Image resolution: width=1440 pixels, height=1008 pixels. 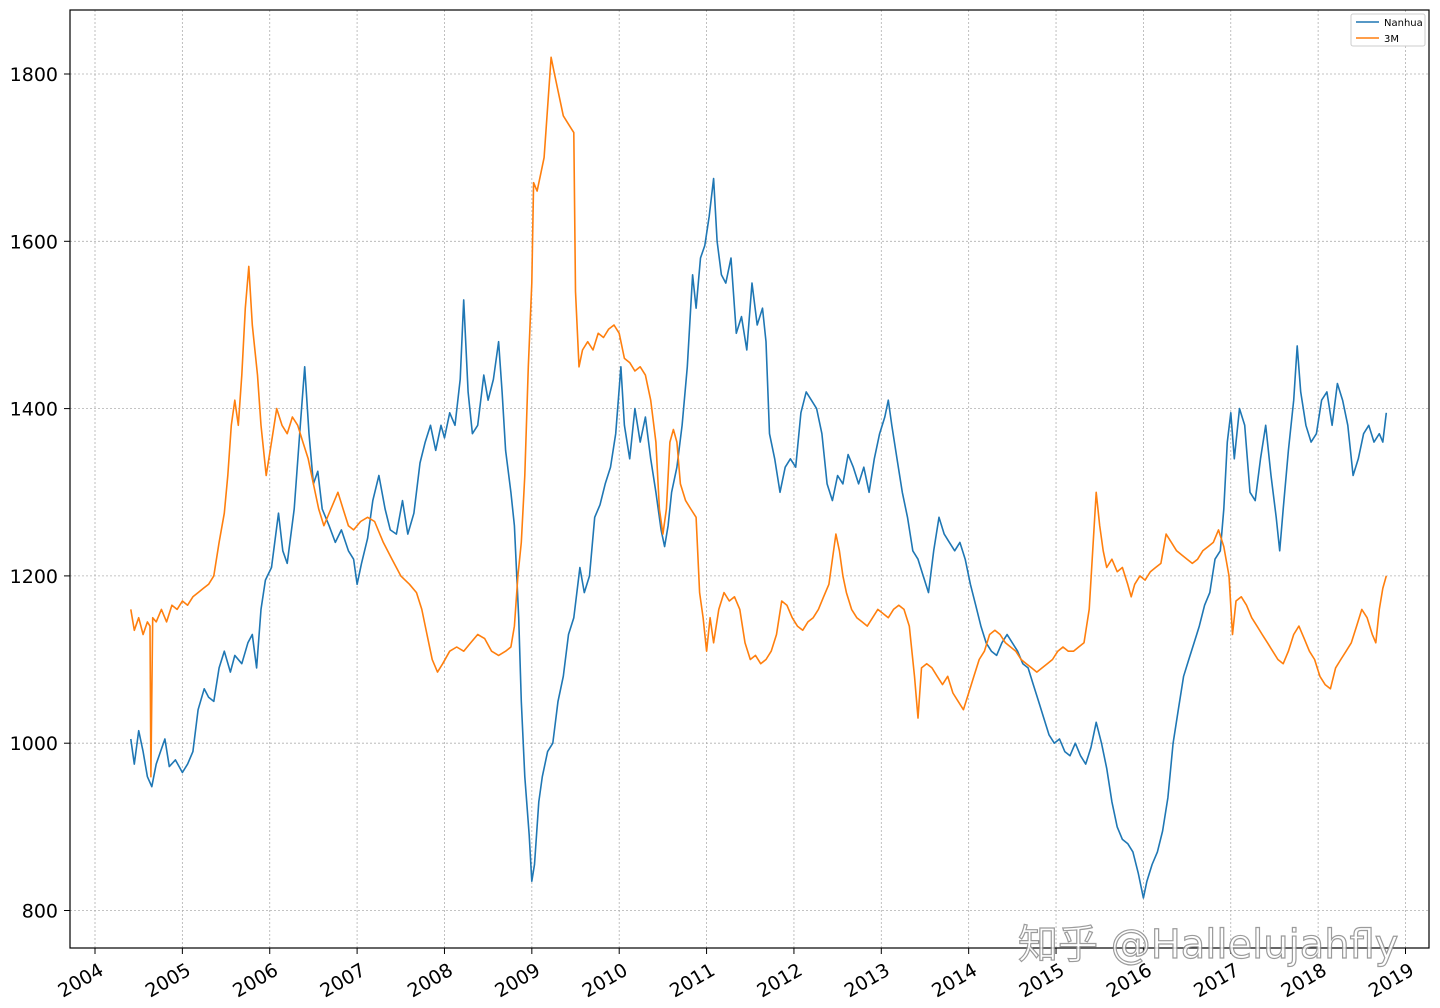 I want to click on x-tick-label: 2013, so click(x=867, y=980).